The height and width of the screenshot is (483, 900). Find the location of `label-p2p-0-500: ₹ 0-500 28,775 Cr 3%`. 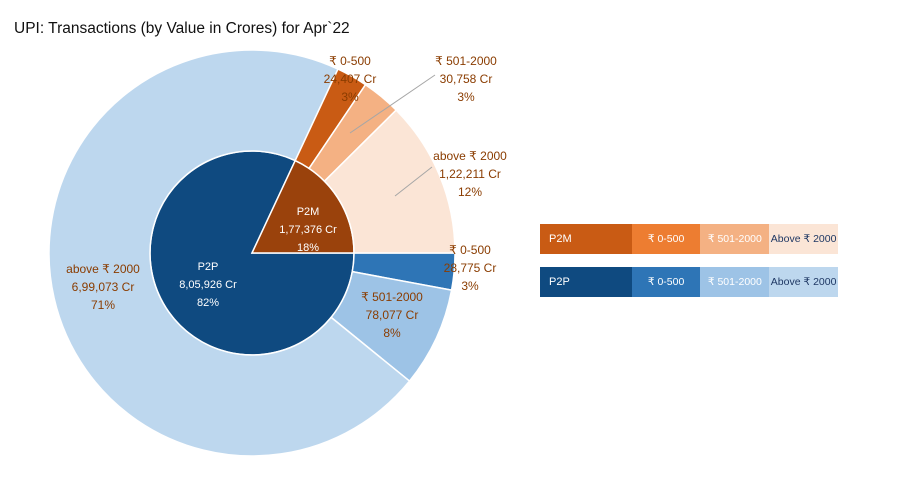

label-p2p-0-500: ₹ 0-500 28,775 Cr 3% is located at coordinates (470, 268).